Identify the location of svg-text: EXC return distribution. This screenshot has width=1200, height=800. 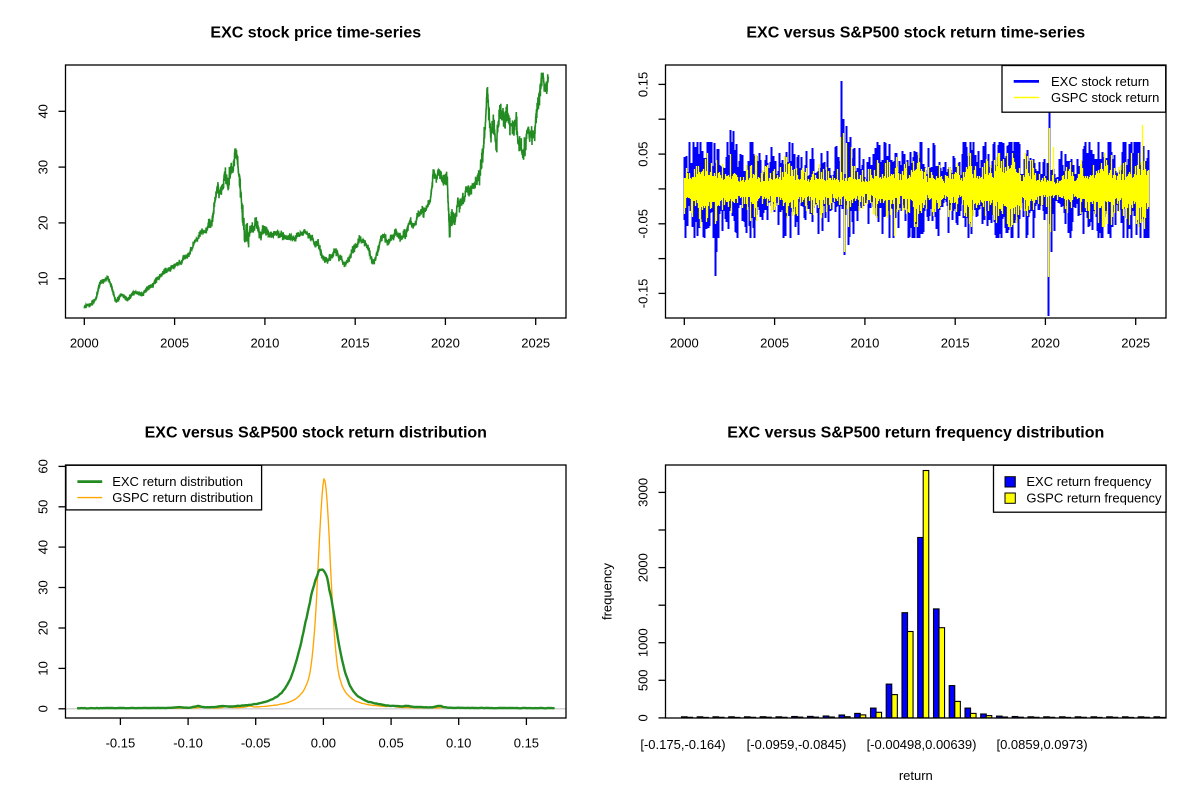
(177, 481).